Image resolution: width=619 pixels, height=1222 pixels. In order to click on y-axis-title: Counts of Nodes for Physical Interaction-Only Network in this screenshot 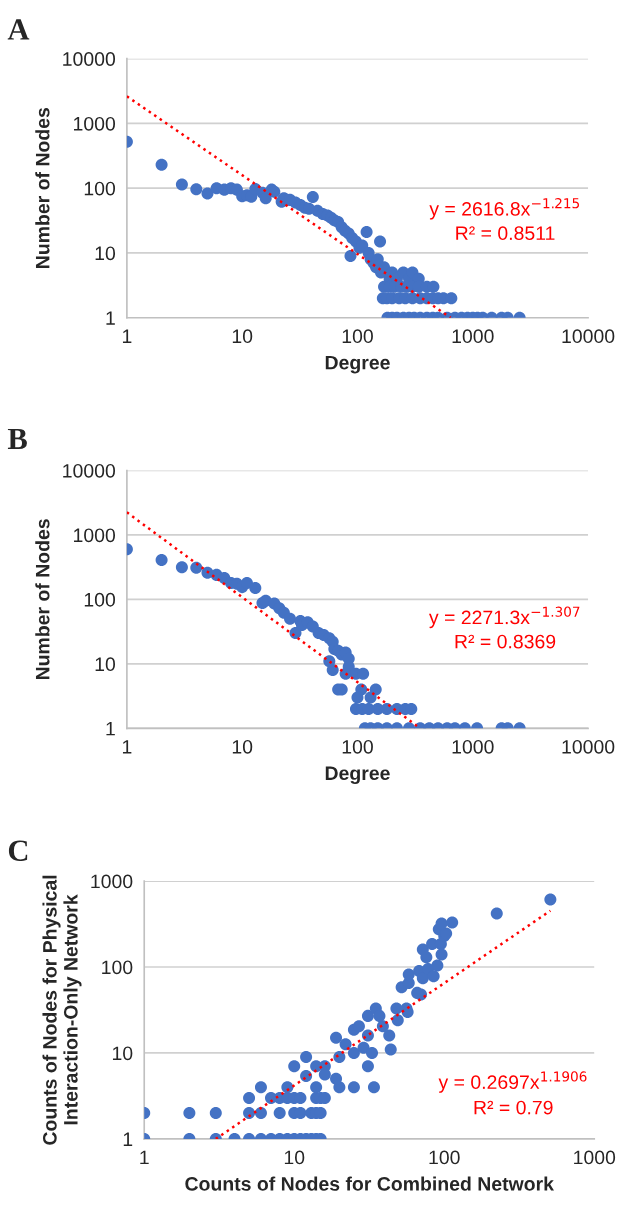, I will do `click(62, 1010)`.